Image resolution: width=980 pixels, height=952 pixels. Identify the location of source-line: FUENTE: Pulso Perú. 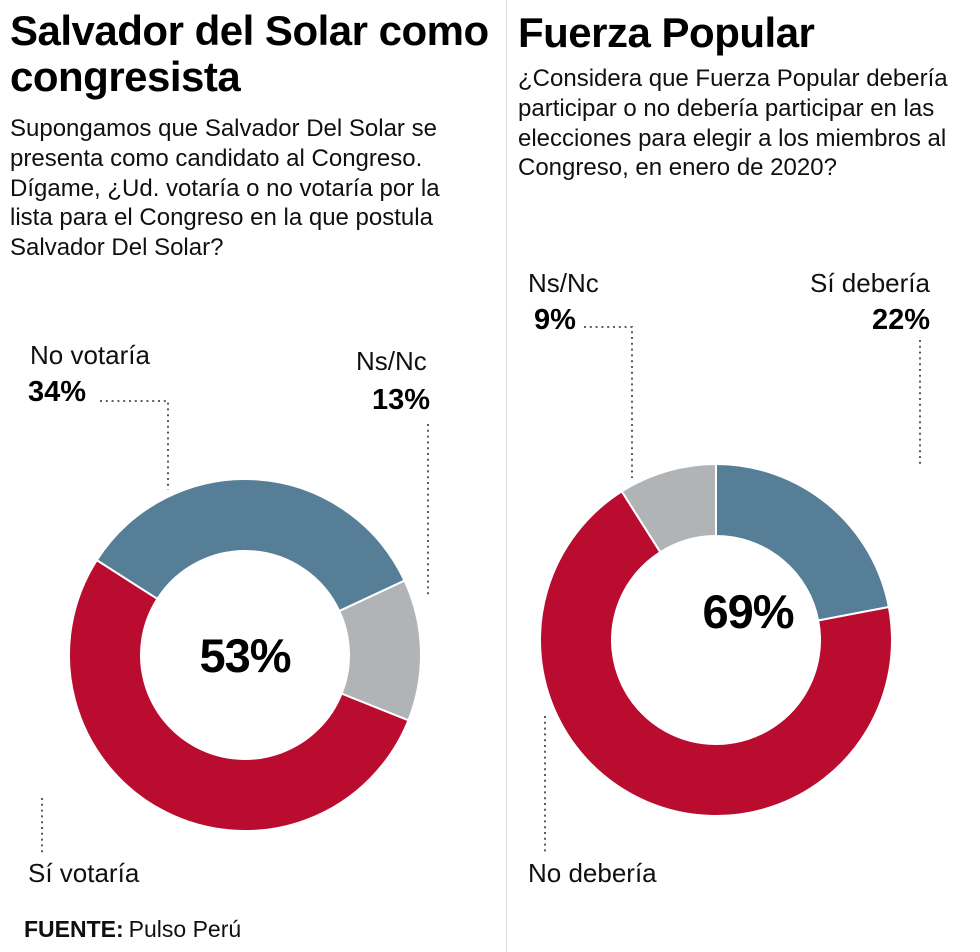
(132, 929).